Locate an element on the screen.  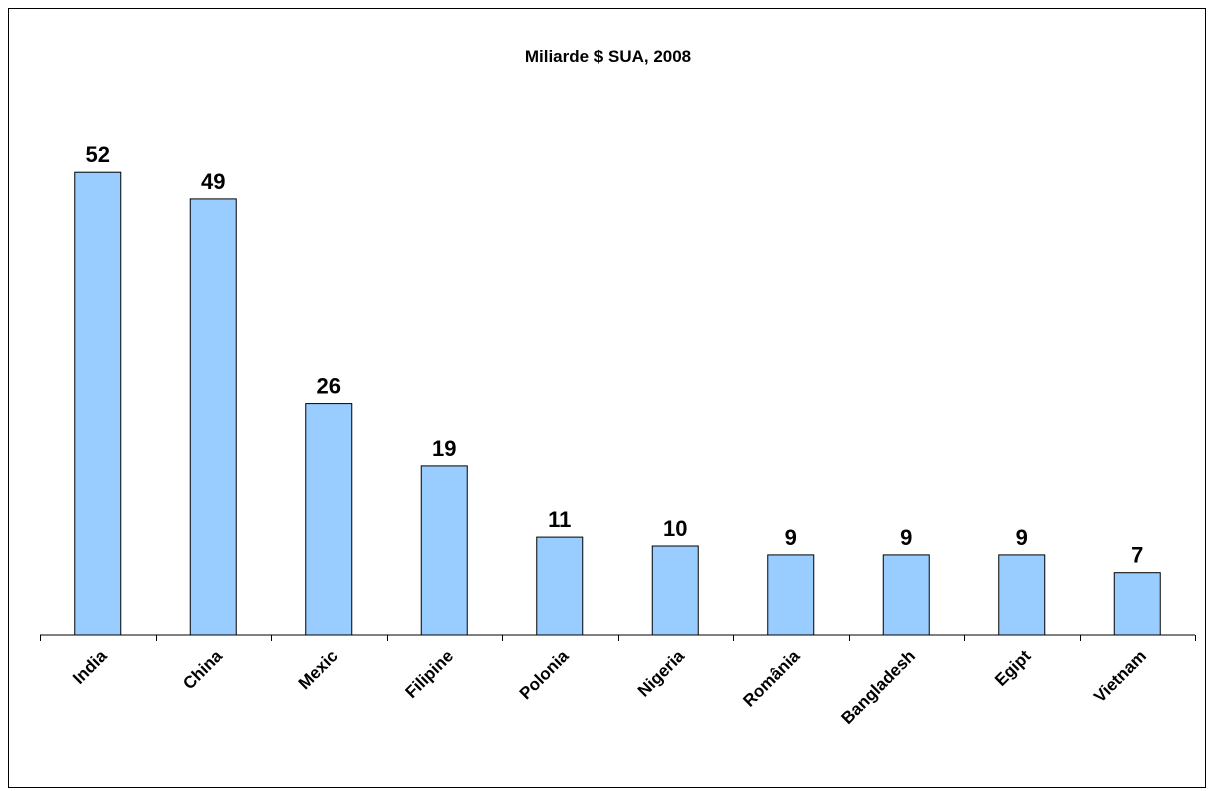
value-label: 10 is located at coordinates (675, 528).